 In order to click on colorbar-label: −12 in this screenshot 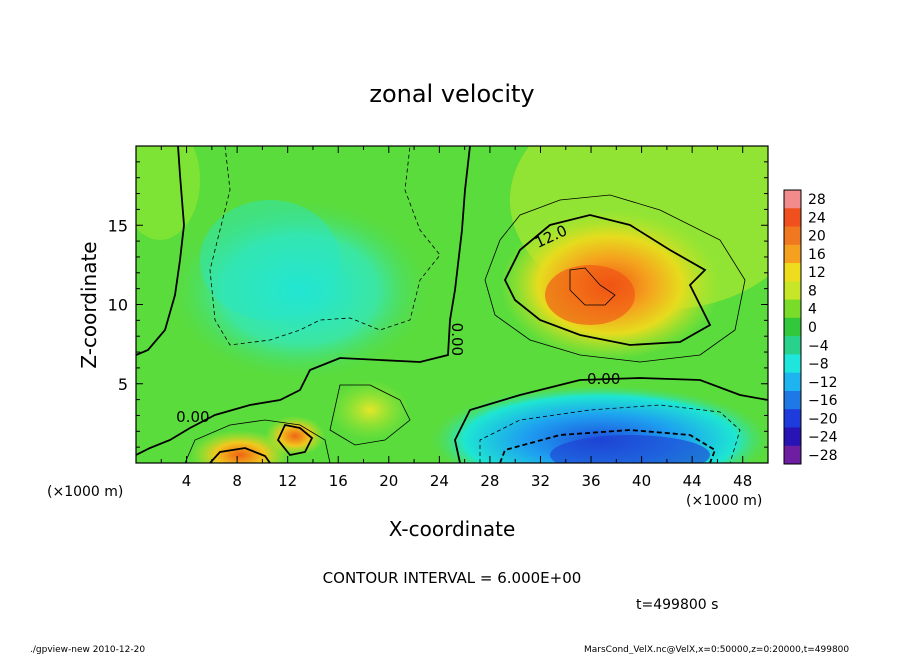, I will do `click(823, 383)`.